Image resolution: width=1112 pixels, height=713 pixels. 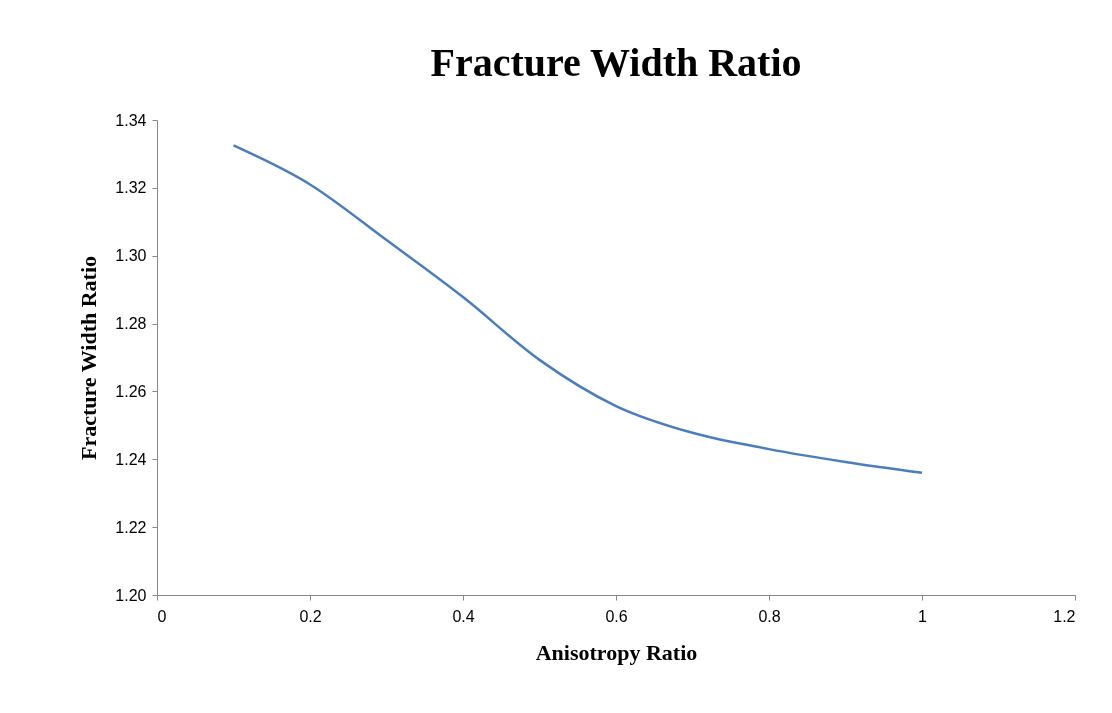 What do you see at coordinates (131, 391) in the screenshot?
I see `y-tick-label: 1.26` at bounding box center [131, 391].